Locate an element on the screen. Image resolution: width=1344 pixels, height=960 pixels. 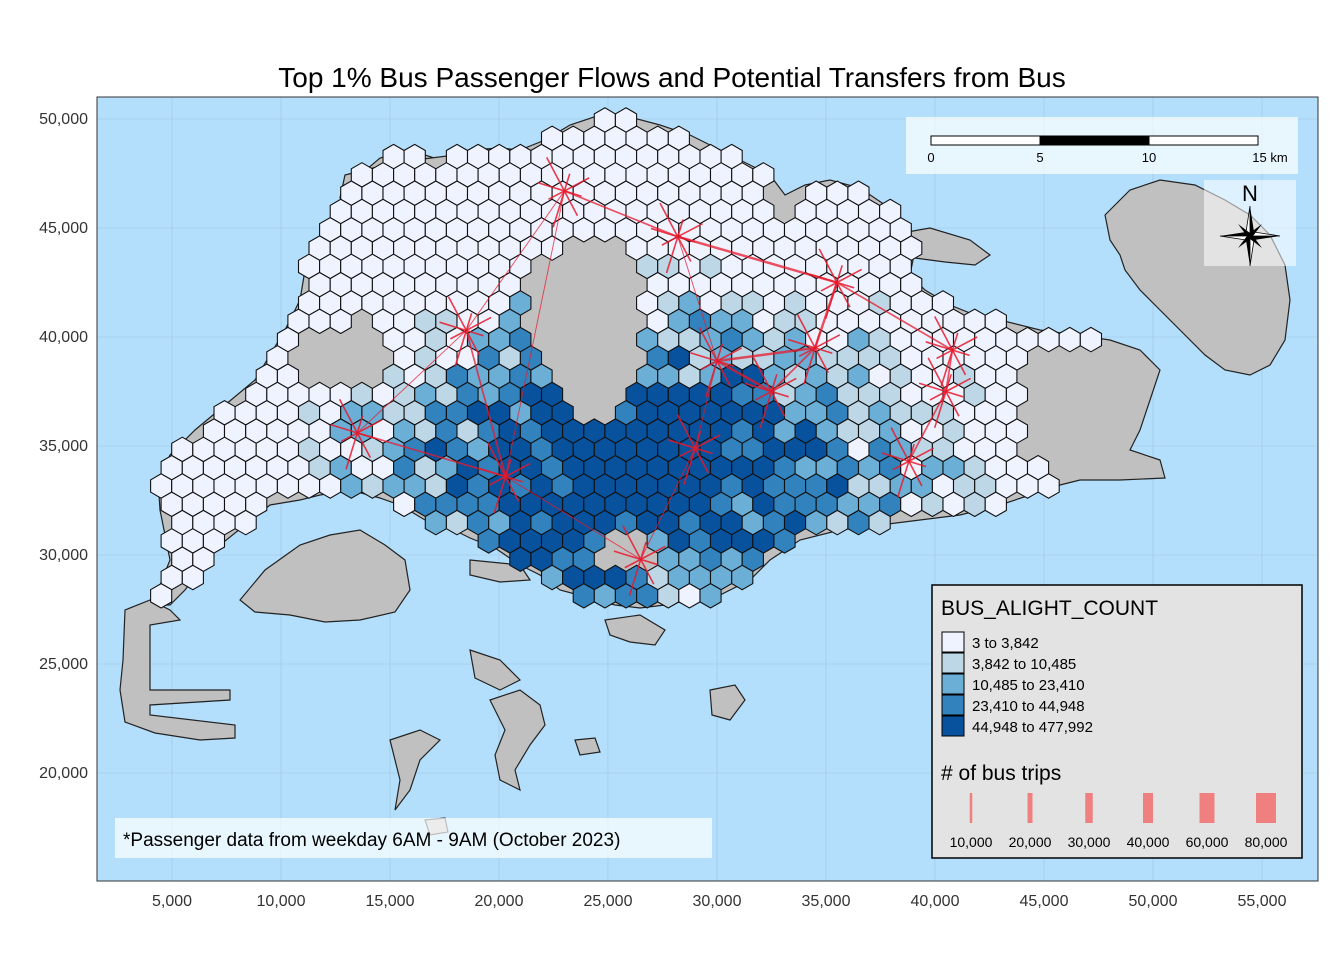
y-tick-label: 20,000 is located at coordinates (63, 773).